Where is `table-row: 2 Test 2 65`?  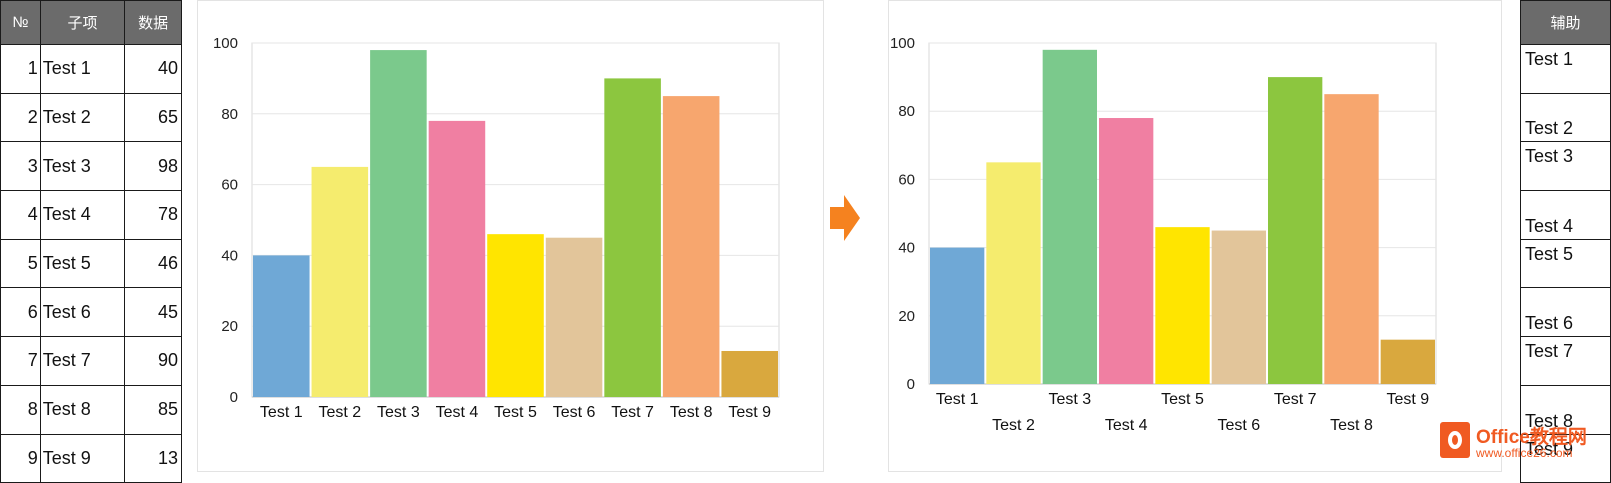 table-row: 2 Test 2 65 is located at coordinates (91, 117).